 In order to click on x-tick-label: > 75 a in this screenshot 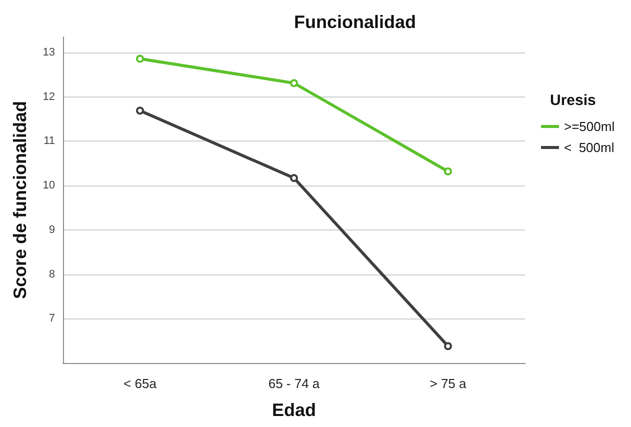, I will do `click(449, 383)`.